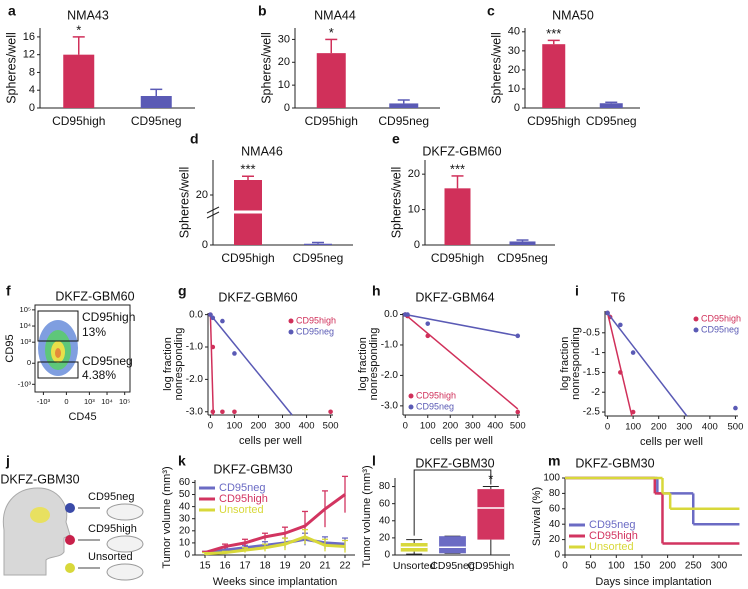 The width and height of the screenshot is (748, 589). What do you see at coordinates (25, 325) in the screenshot?
I see `y-tick-label: 10⁴` at bounding box center [25, 325].